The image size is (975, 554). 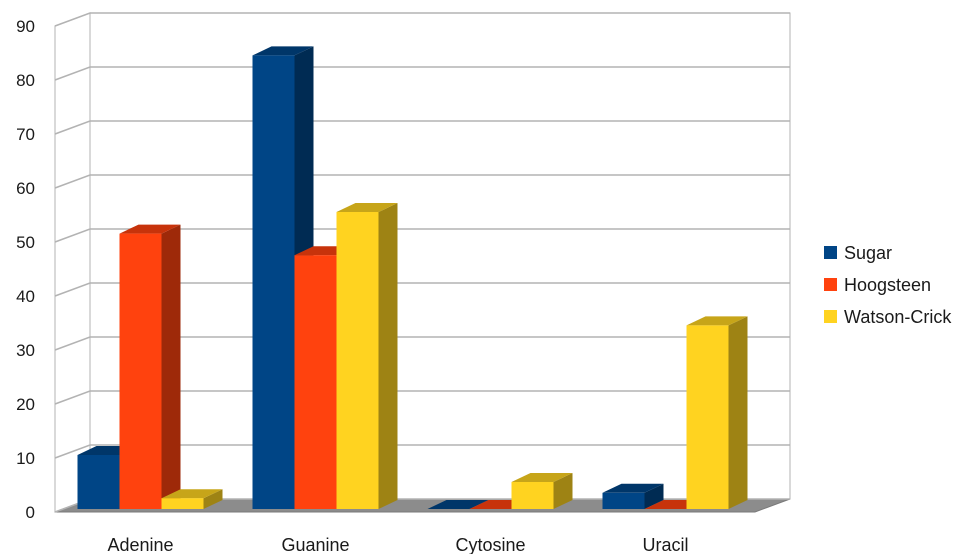 I want to click on y-tick-label: 0, so click(x=30, y=512).